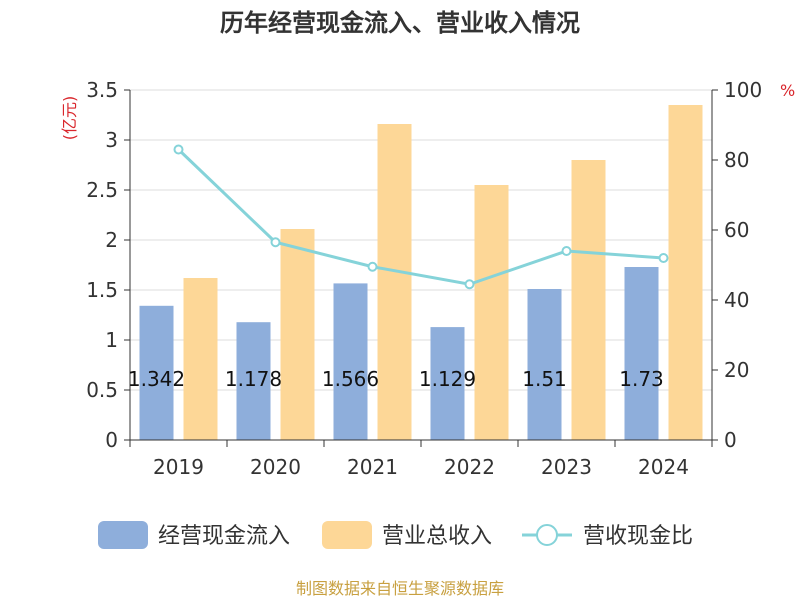  I want to click on legend-label-ratio: 营收现金比, so click(638, 536).